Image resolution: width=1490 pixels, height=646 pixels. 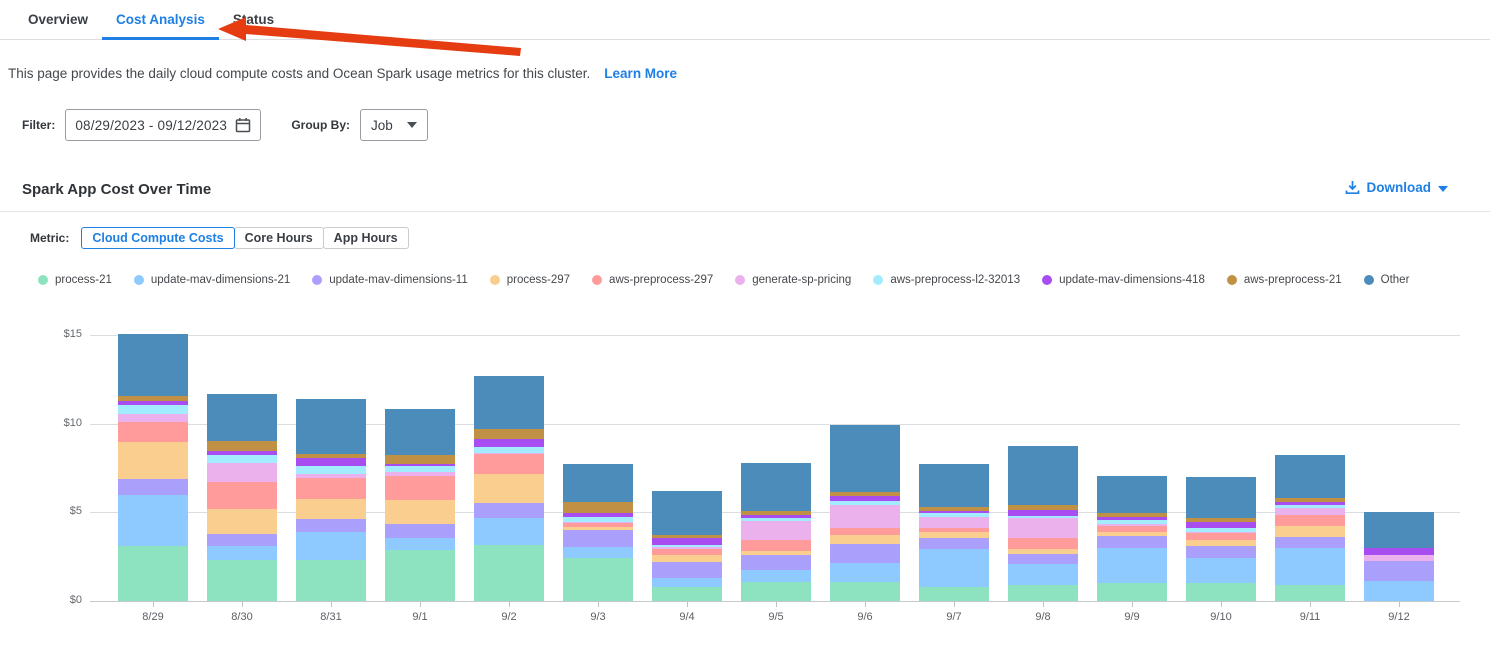 What do you see at coordinates (1132, 538) in the screenshot?
I see `bar-9/9` at bounding box center [1132, 538].